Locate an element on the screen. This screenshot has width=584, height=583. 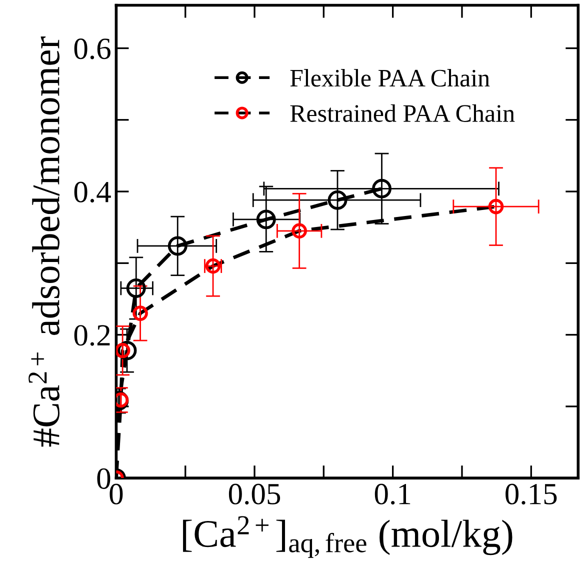
y-tick-label: 0.2 is located at coordinates (92, 335).